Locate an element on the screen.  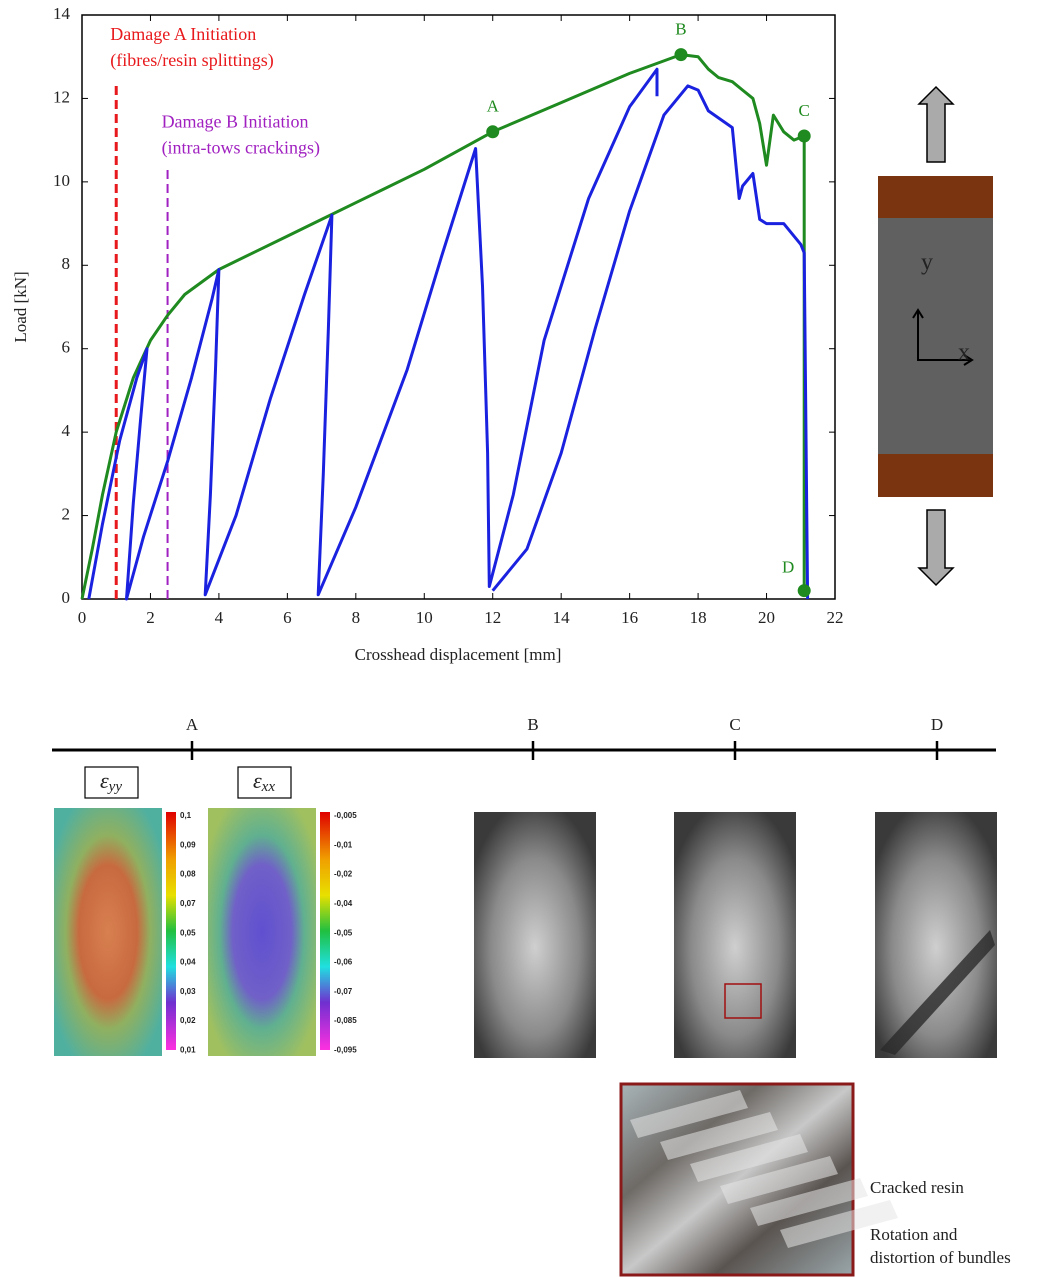
zoom-photo is located at coordinates (737, 1179).